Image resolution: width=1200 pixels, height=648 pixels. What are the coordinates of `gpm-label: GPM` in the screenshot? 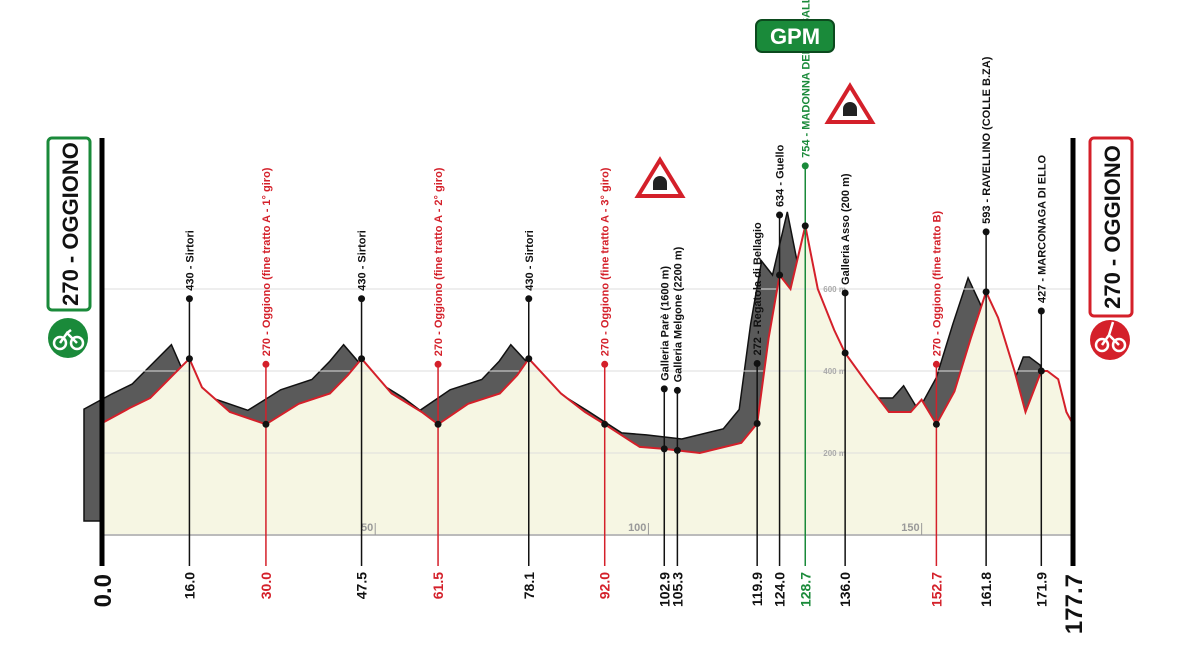 It's located at (795, 36).